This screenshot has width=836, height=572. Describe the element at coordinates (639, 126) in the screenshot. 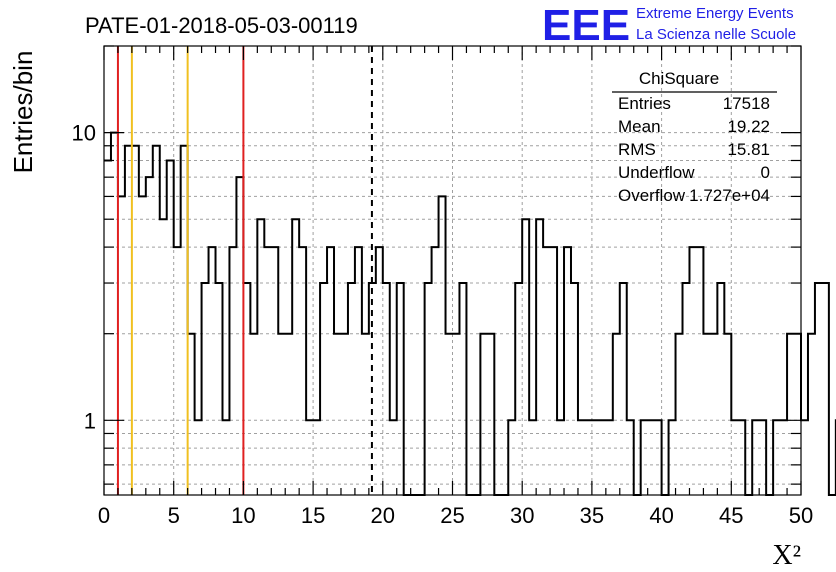

I see `stats-label: Mean` at that location.